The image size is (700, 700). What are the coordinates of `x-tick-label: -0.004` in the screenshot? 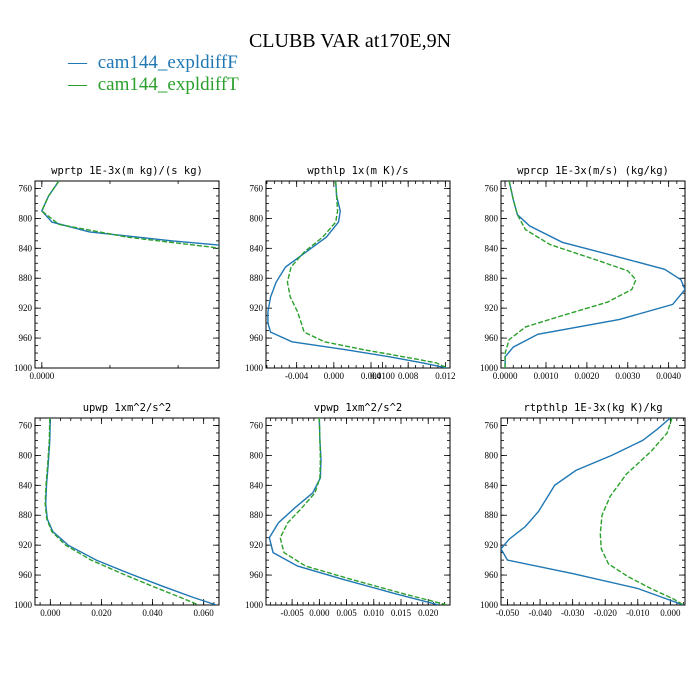 It's located at (297, 376).